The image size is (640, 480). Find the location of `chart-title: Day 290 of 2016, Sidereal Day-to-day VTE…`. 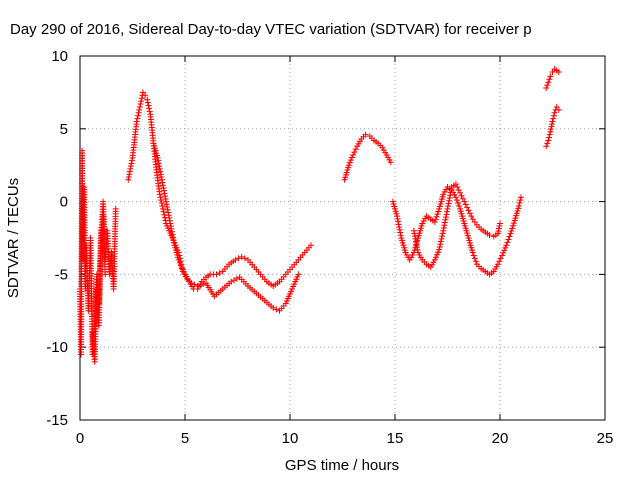

chart-title: Day 290 of 2016, Sidereal Day-to-day VTE… is located at coordinates (271, 29).